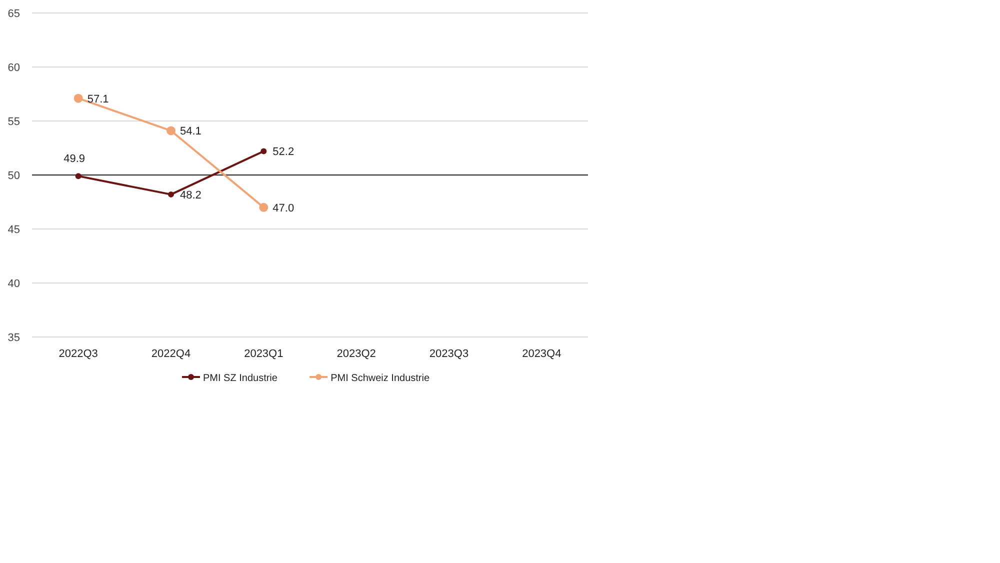 The image size is (1000, 563). What do you see at coordinates (14, 122) in the screenshot?
I see `y-tick-label: 55` at bounding box center [14, 122].